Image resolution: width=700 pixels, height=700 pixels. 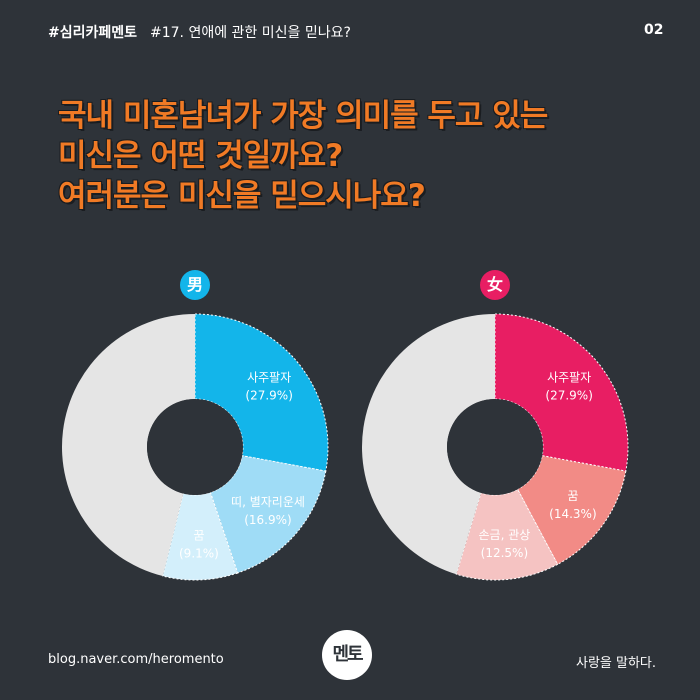 What do you see at coordinates (572, 514) in the screenshot?
I see `slice-percent-label: (14.3%)` at bounding box center [572, 514].